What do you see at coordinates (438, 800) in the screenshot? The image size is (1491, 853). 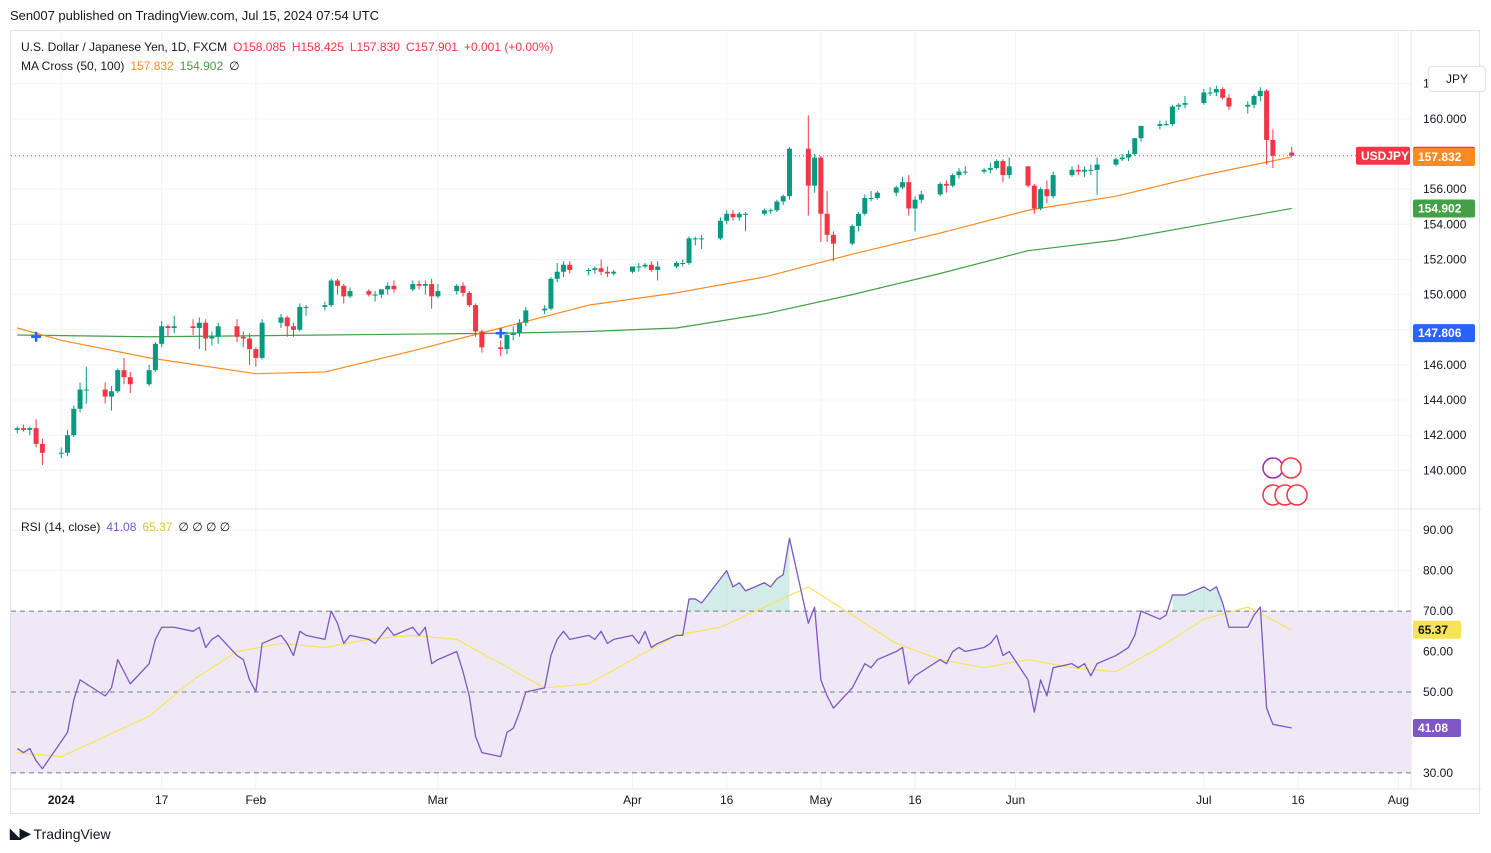 I see `time-tick-label: Mar` at bounding box center [438, 800].